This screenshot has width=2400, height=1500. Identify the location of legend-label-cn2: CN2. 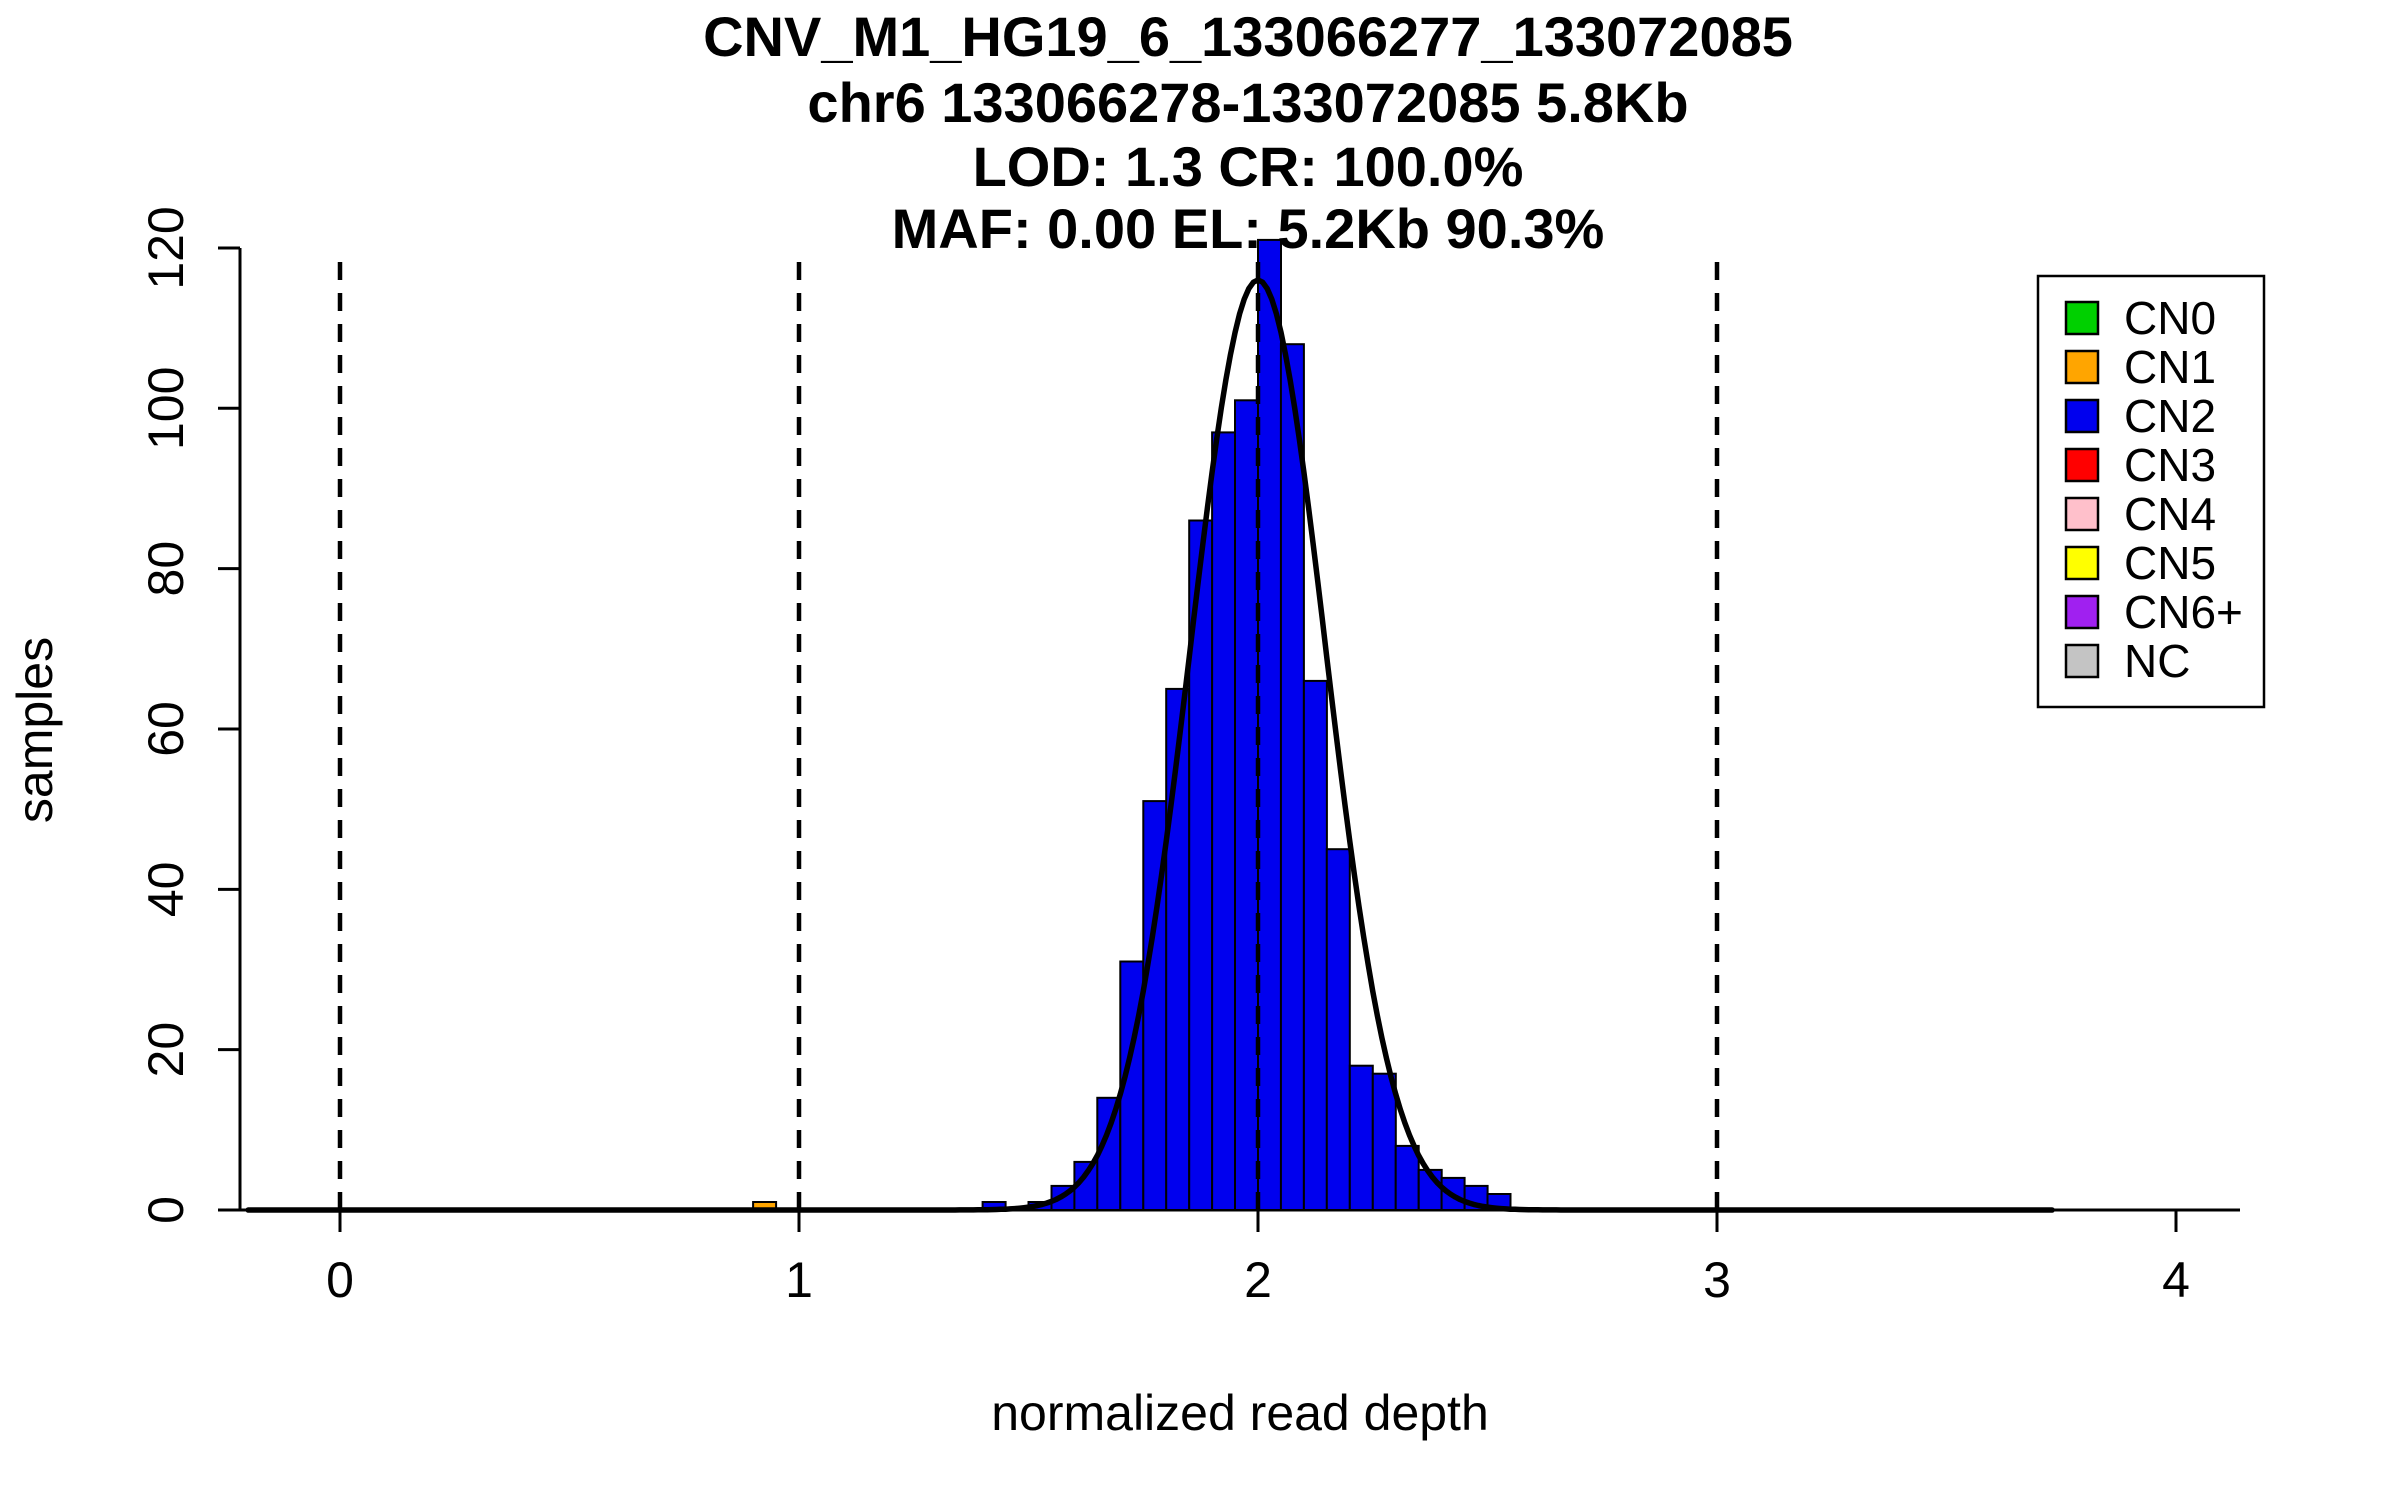
(2170, 416).